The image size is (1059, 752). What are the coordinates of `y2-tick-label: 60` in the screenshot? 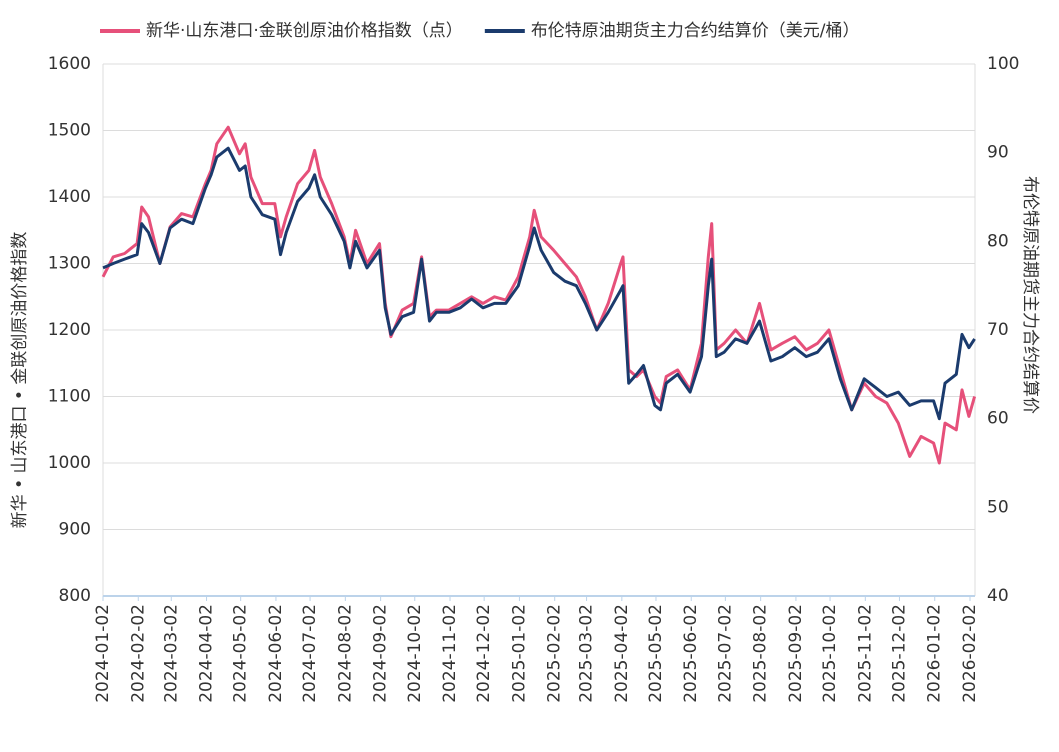 It's located at (998, 419).